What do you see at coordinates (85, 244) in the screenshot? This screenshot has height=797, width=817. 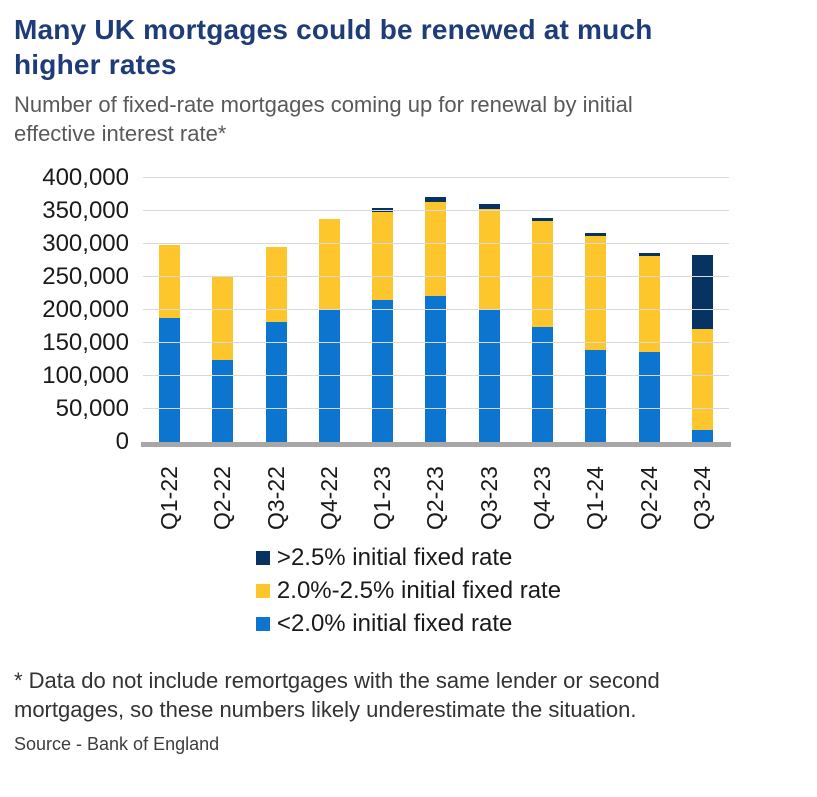 I see `y-axis-label: 300,000` at bounding box center [85, 244].